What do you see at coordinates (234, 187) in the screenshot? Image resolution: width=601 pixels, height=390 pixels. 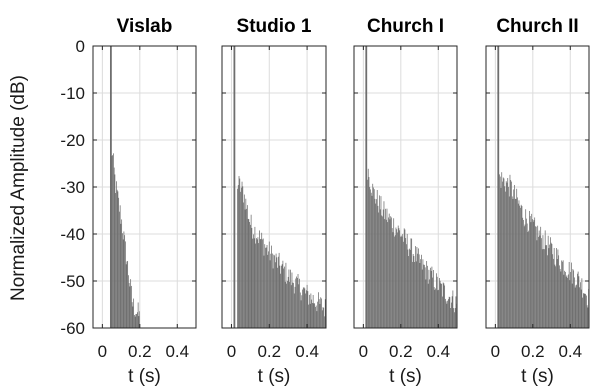 I see `direct-sound-bar` at bounding box center [234, 187].